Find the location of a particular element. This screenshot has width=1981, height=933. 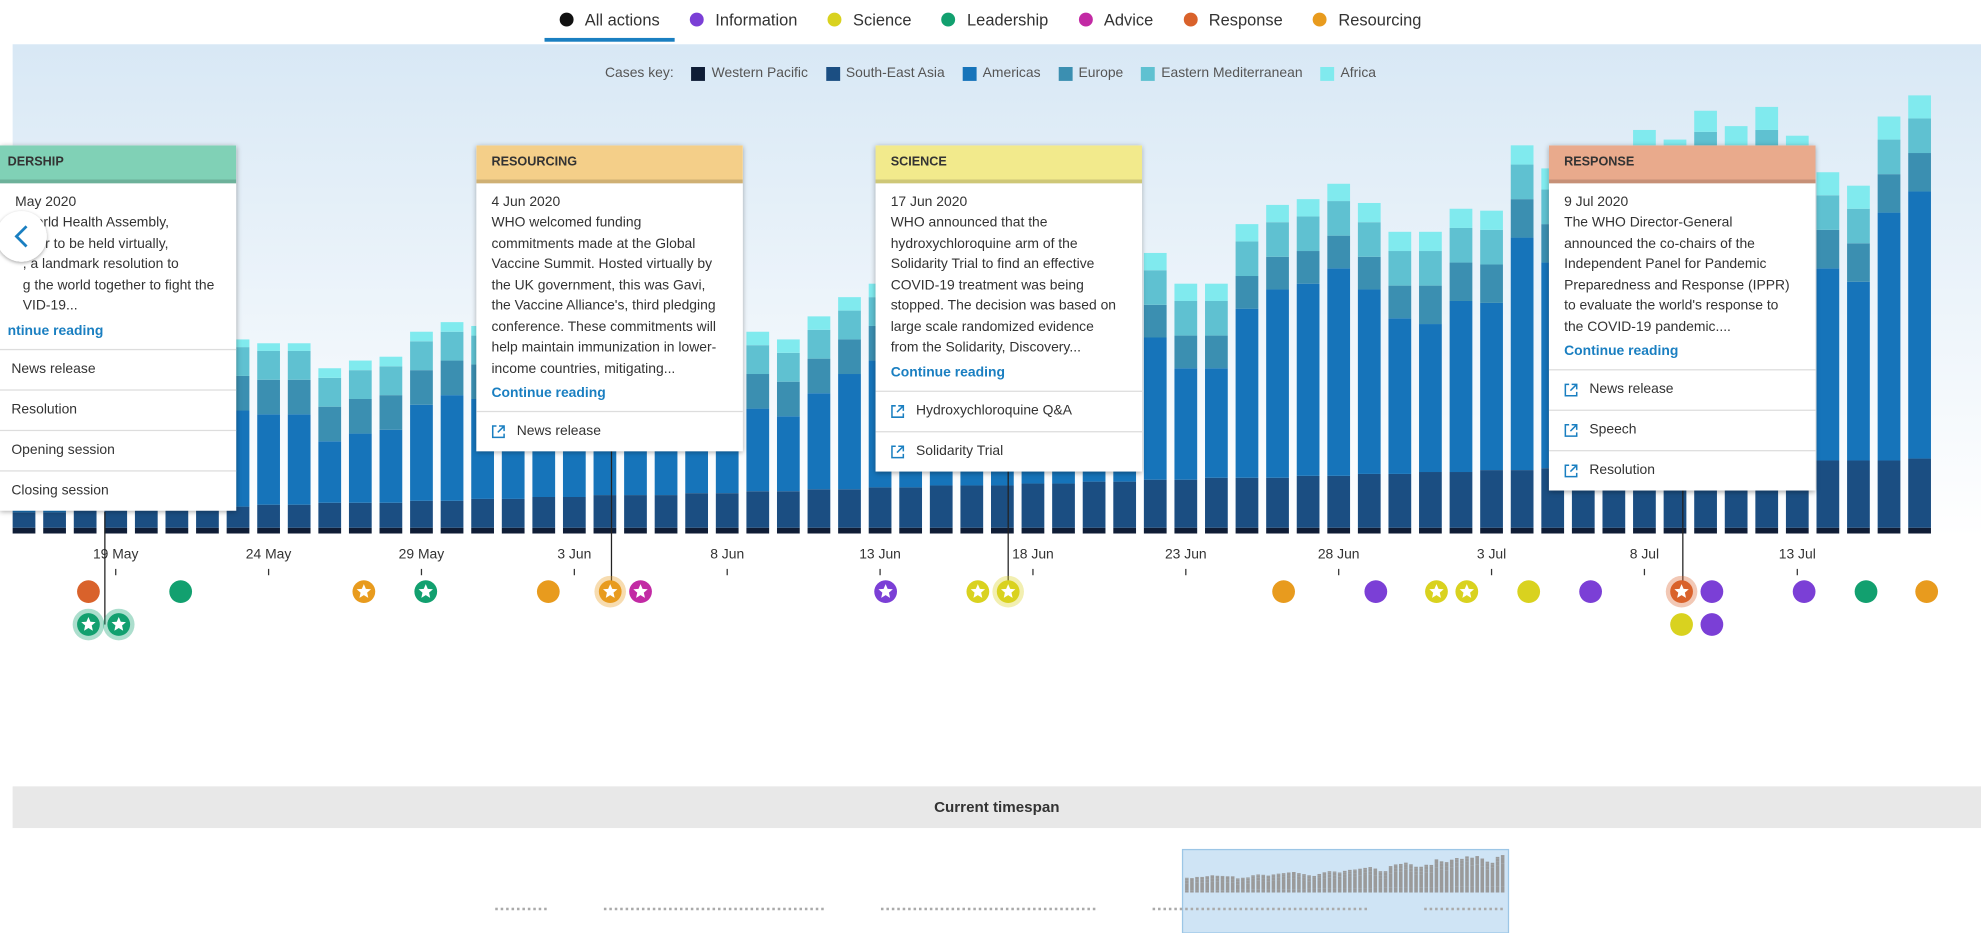

filter-label: Response is located at coordinates (1245, 19).